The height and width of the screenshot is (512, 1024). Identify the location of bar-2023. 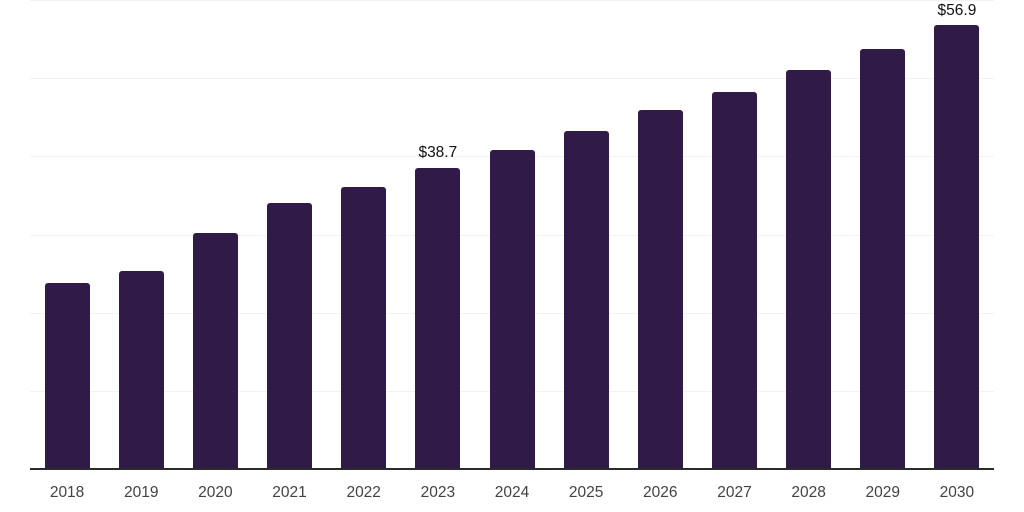
(438, 318).